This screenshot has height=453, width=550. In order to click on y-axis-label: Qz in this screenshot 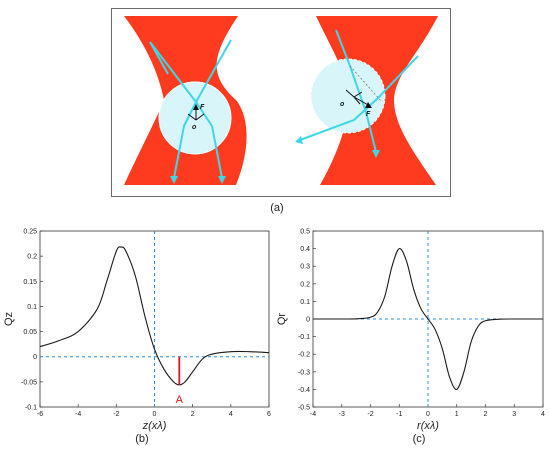, I will do `click(9, 319)`.